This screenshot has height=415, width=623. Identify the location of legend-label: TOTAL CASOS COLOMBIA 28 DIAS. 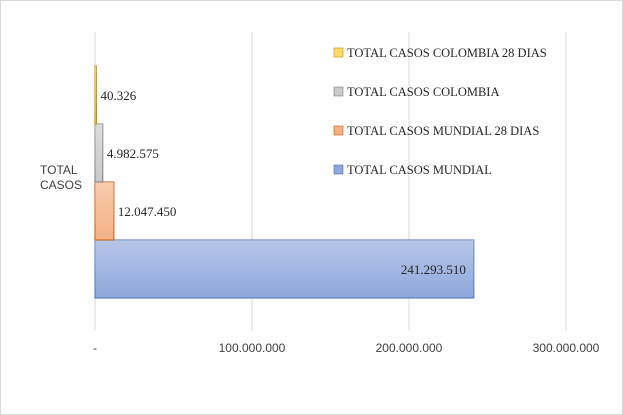
(447, 53).